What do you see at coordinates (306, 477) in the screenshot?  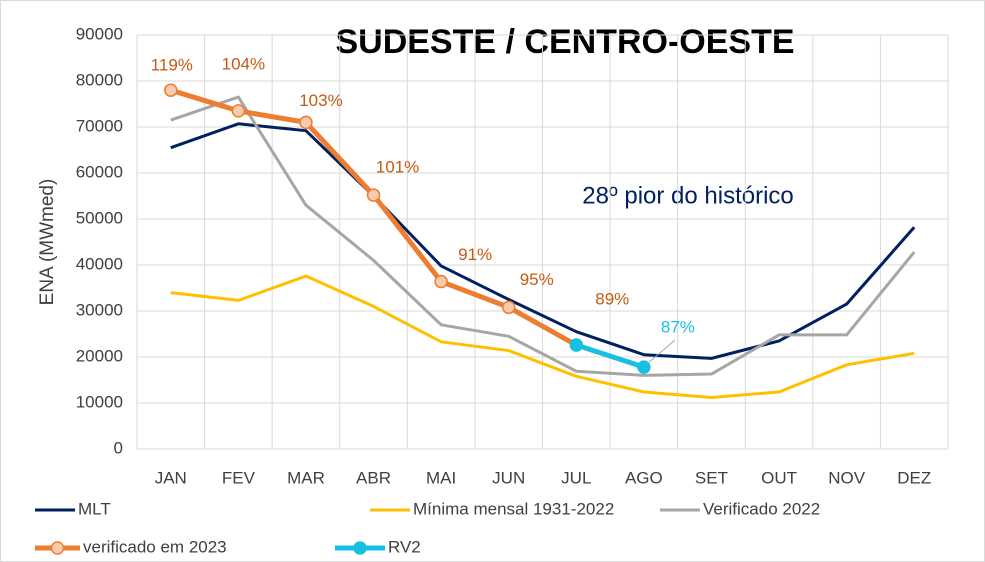 I see `x-tick-label: MAR` at bounding box center [306, 477].